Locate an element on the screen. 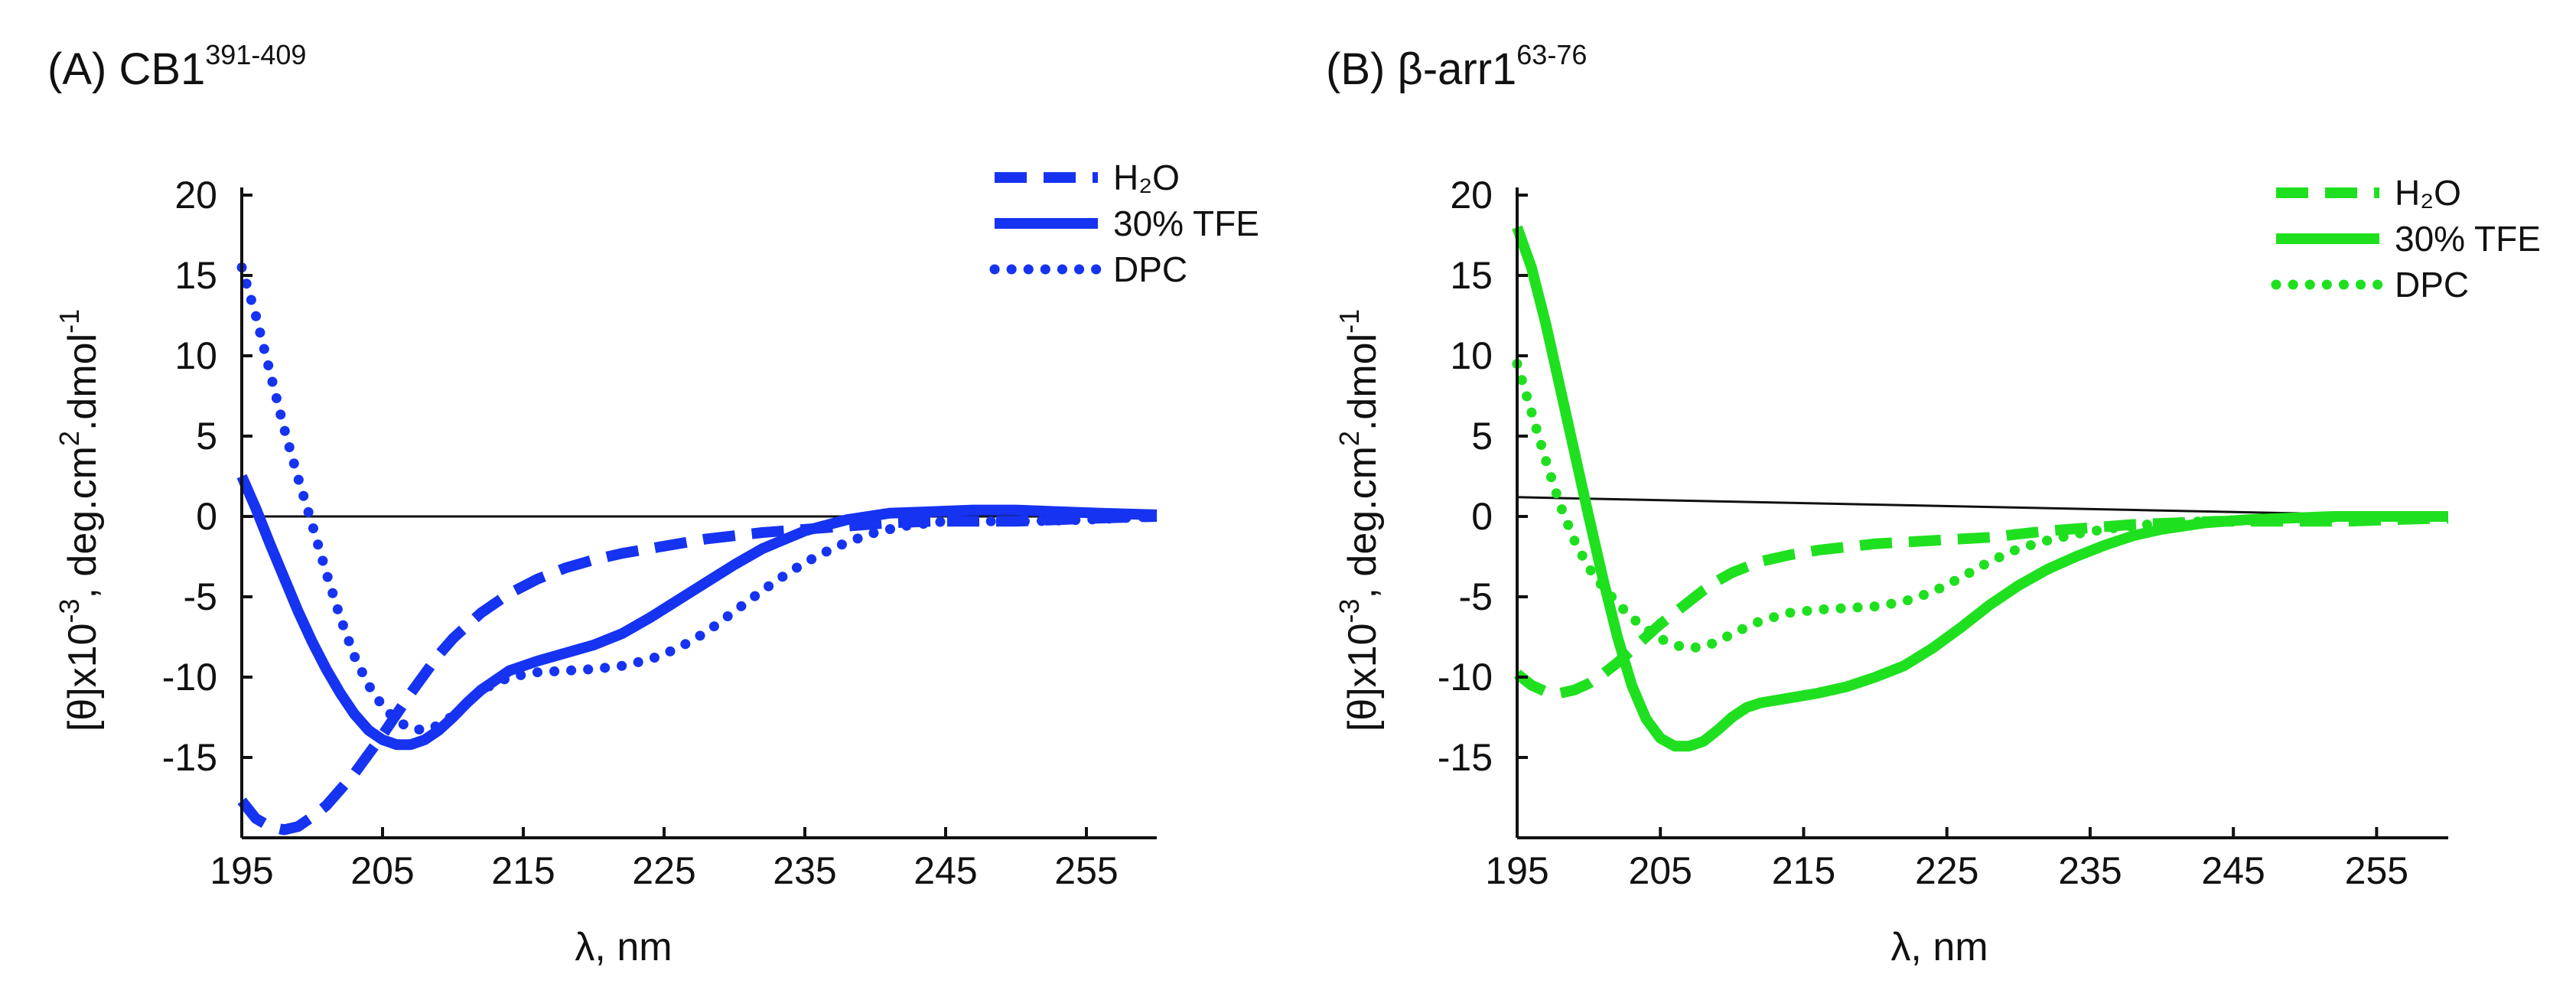 The image size is (2576, 1000). series-line-dpc is located at coordinates (1983, 506).